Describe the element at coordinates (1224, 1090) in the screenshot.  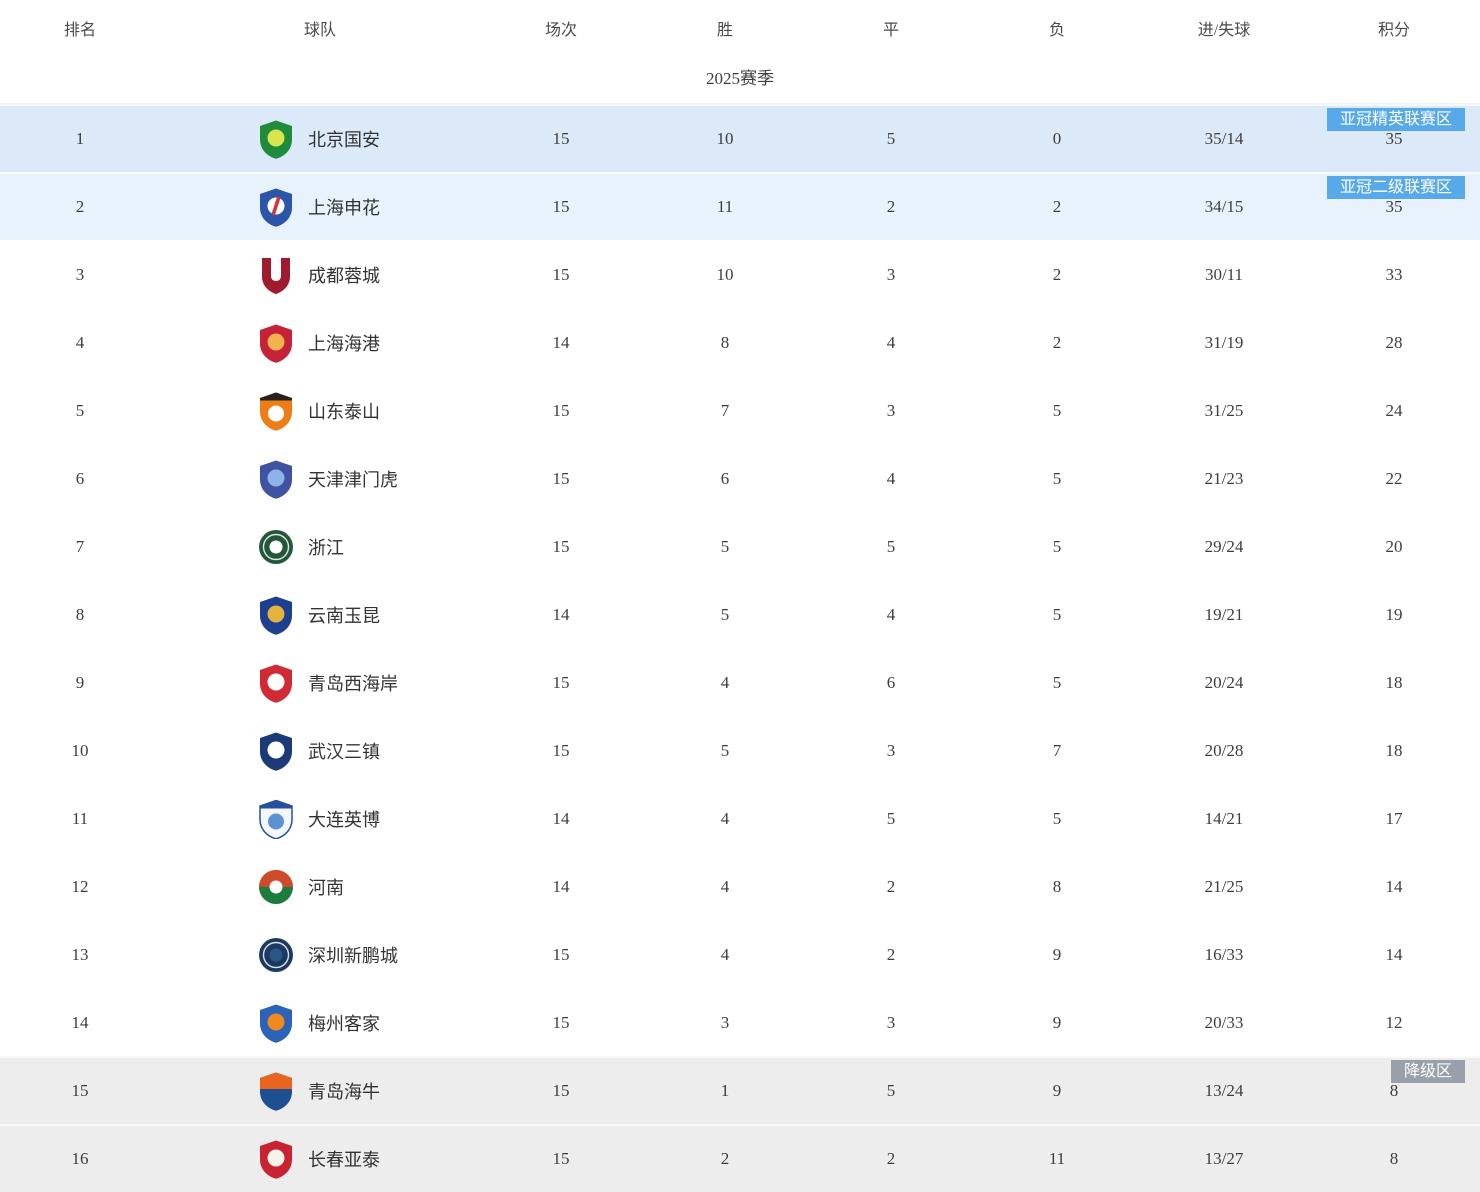
I see `goals-cell: 13/24` at that location.